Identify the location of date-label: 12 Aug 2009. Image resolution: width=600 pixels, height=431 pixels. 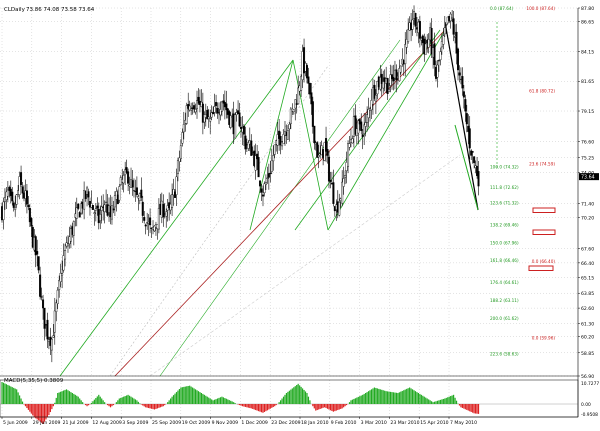
(107, 423).